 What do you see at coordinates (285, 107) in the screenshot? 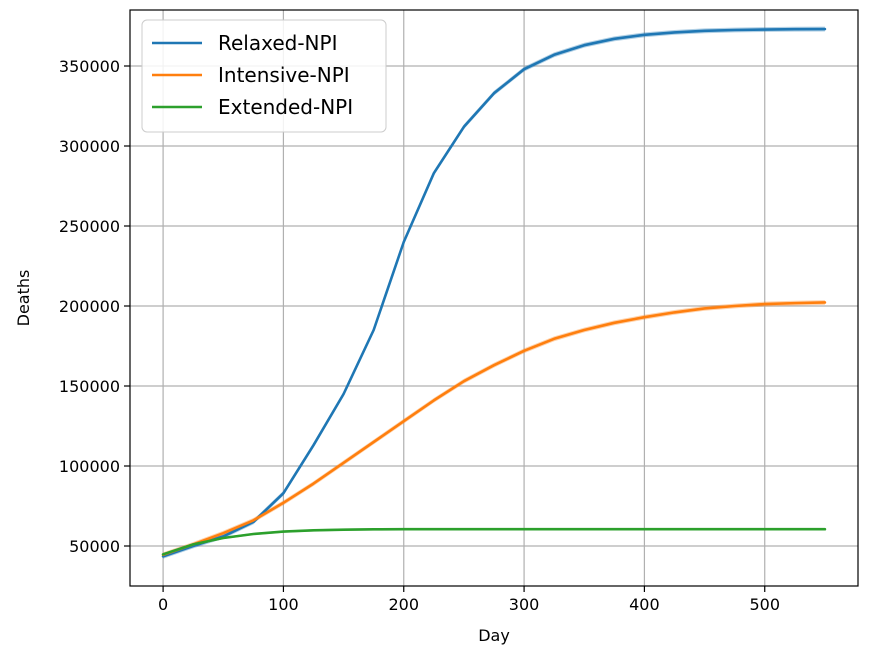
I see `legend-entry: Extended-NPI` at bounding box center [285, 107].